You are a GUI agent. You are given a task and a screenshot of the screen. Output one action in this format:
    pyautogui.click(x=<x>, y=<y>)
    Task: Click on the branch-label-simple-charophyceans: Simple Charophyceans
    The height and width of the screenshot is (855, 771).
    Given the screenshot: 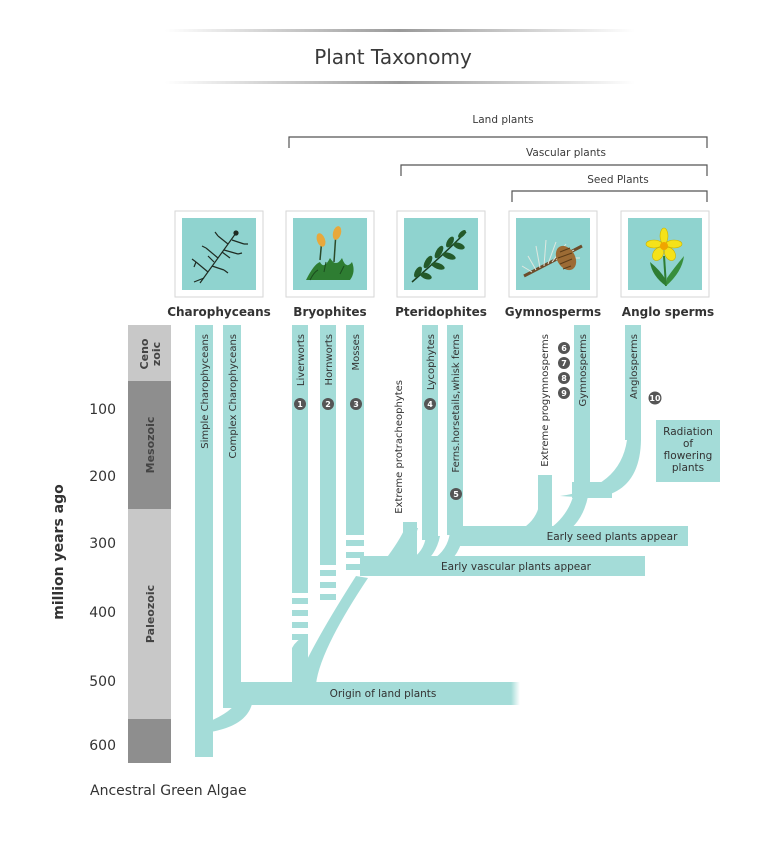 What is the action you would take?
    pyautogui.click(x=205, y=391)
    